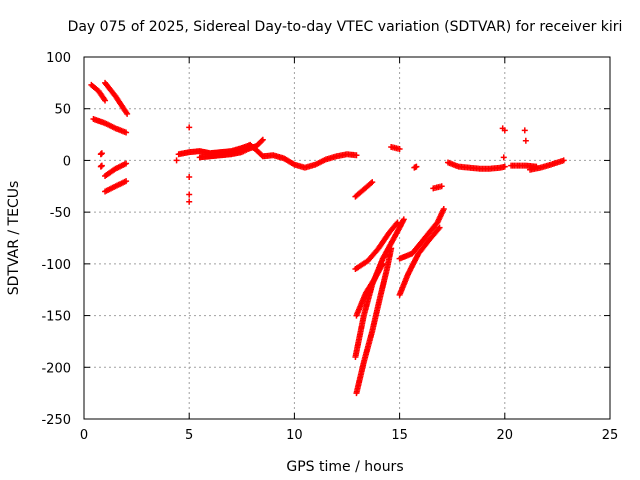  What do you see at coordinates (189, 435) in the screenshot?
I see `x-tick-label: 5` at bounding box center [189, 435].